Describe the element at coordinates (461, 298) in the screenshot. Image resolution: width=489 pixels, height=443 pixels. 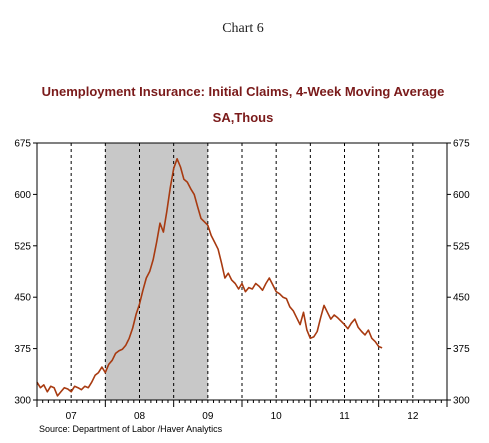
I see `y-tick-label-right: 450` at that location.